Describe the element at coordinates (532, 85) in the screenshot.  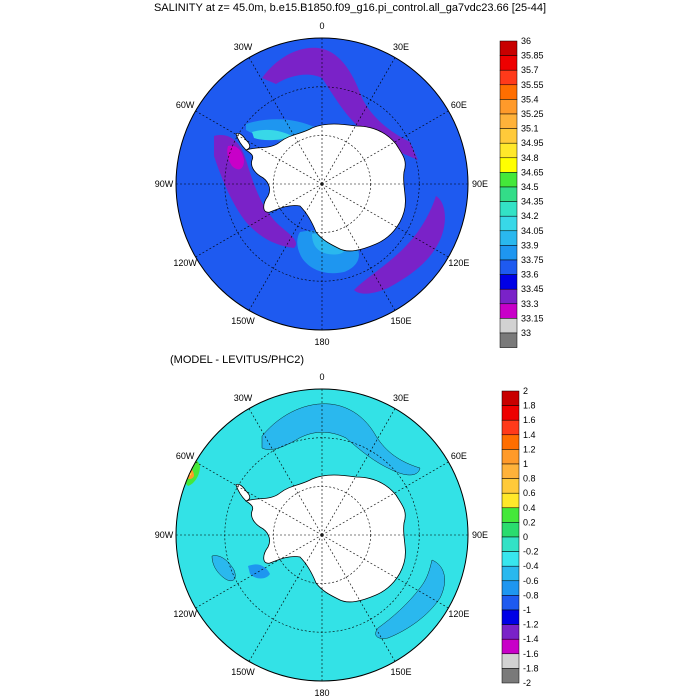
I see `colorbar-label: 35.55` at that location.